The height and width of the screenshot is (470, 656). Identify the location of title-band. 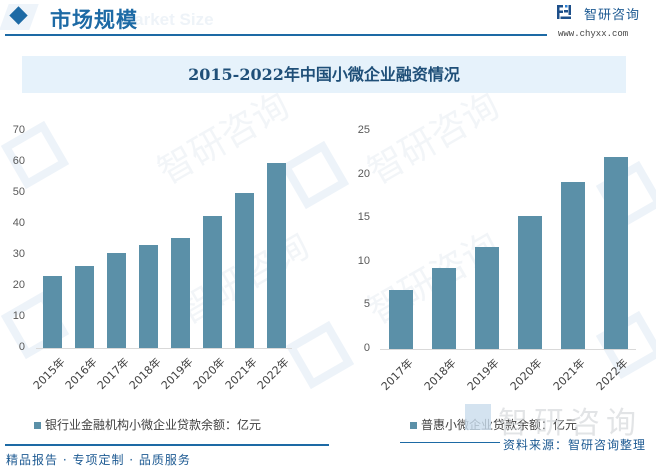
(324, 74).